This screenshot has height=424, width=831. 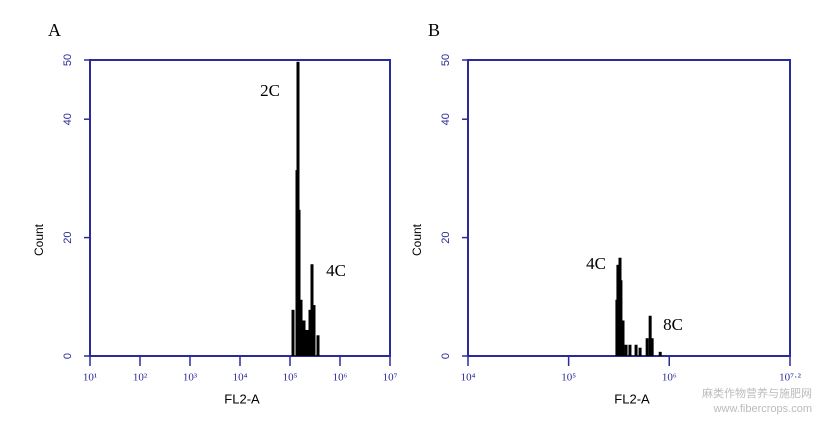 I want to click on annotation: 2C, so click(x=270, y=90).